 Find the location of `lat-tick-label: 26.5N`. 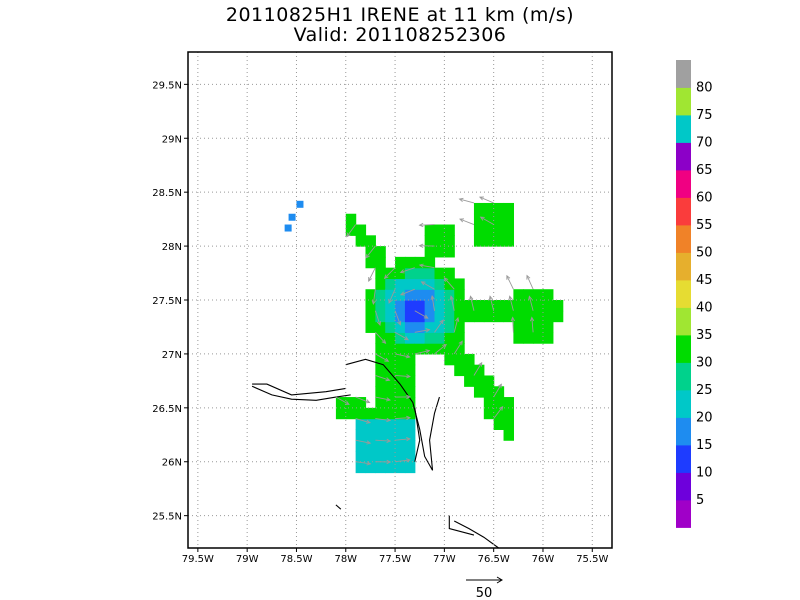

lat-tick-label: 26.5N is located at coordinates (167, 409).